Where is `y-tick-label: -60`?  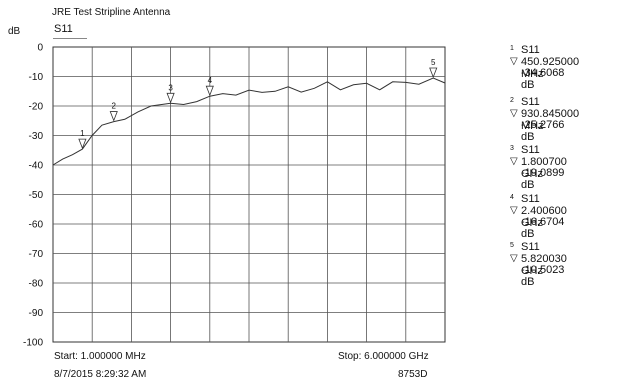 y-tick-label: -60 is located at coordinates (36, 225).